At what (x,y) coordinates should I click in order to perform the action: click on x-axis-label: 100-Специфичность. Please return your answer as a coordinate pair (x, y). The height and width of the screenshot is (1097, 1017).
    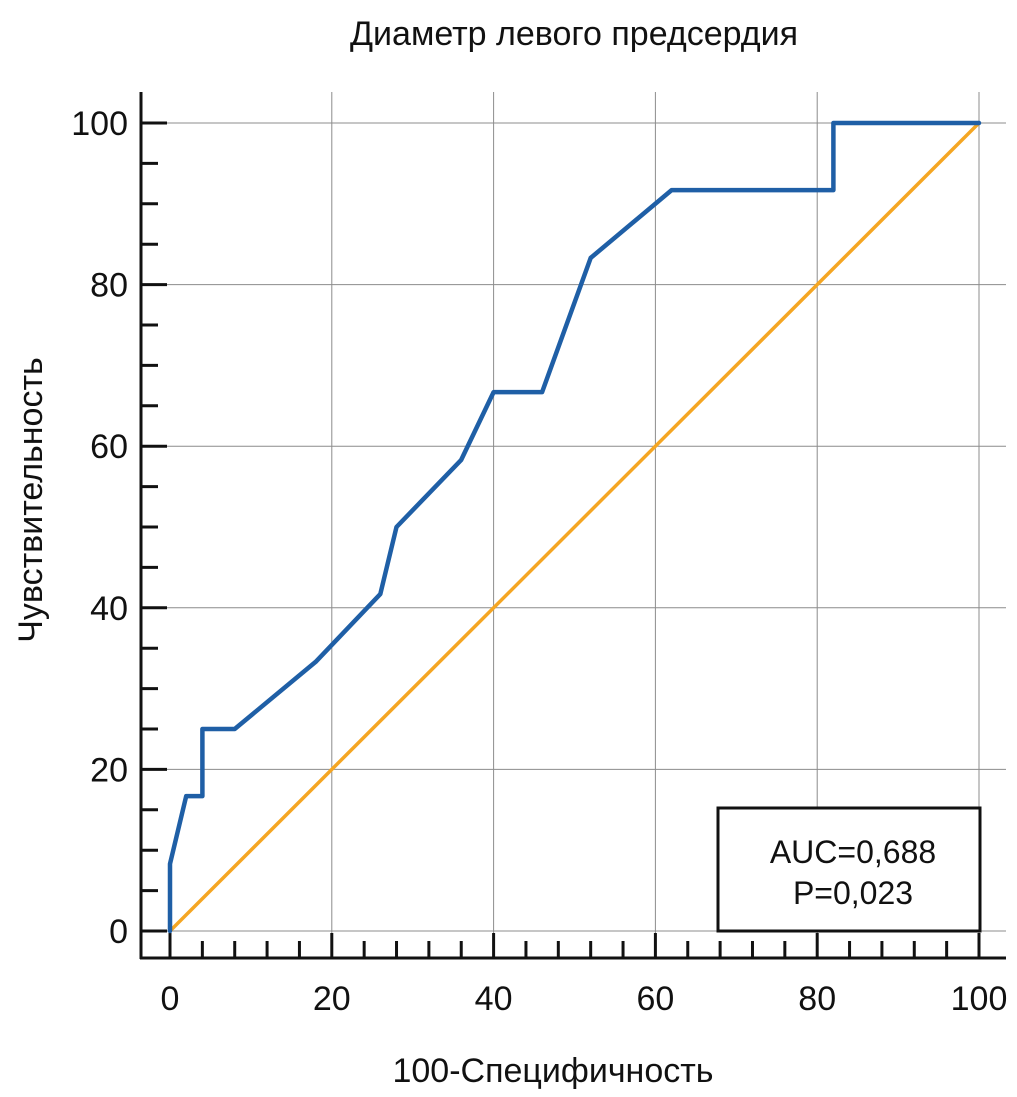
    Looking at the image, I should click on (552, 1071).